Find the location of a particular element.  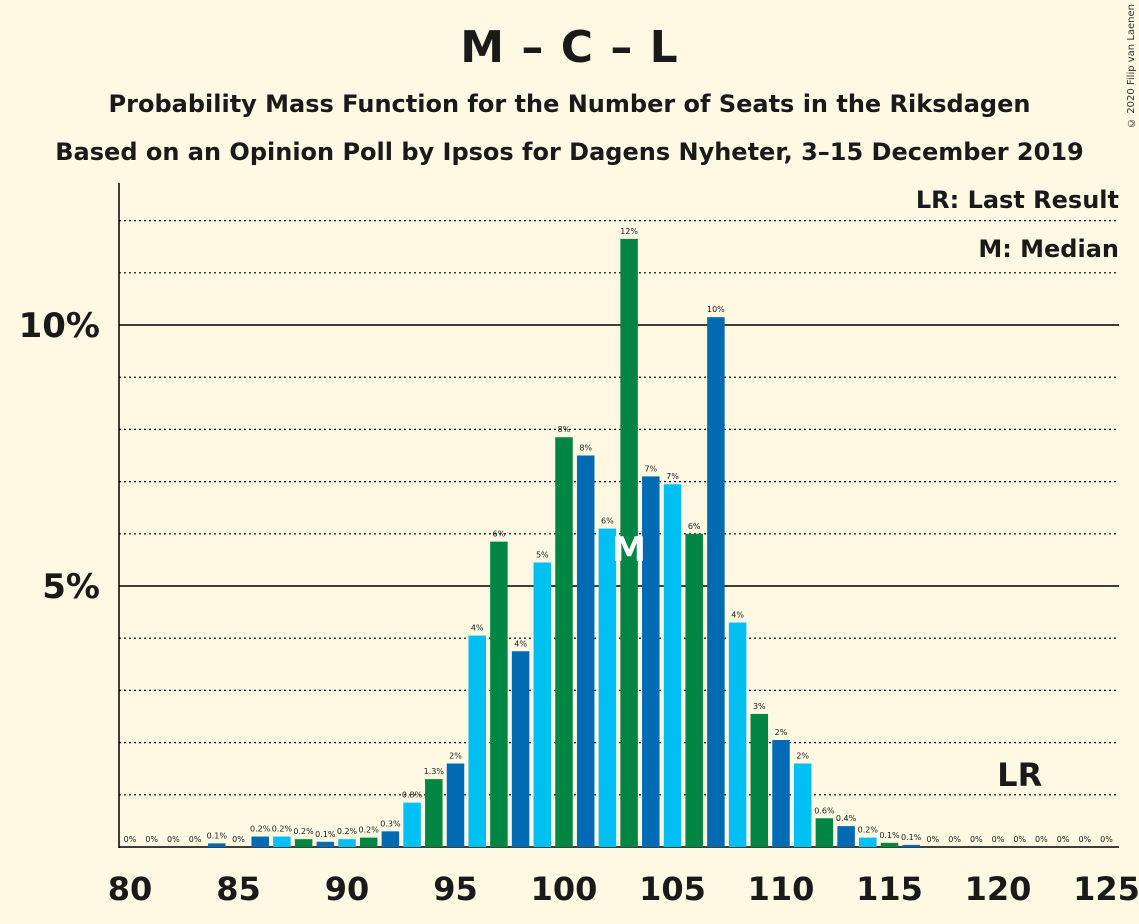

bar-value-label: 0.6% is located at coordinates (824, 810).